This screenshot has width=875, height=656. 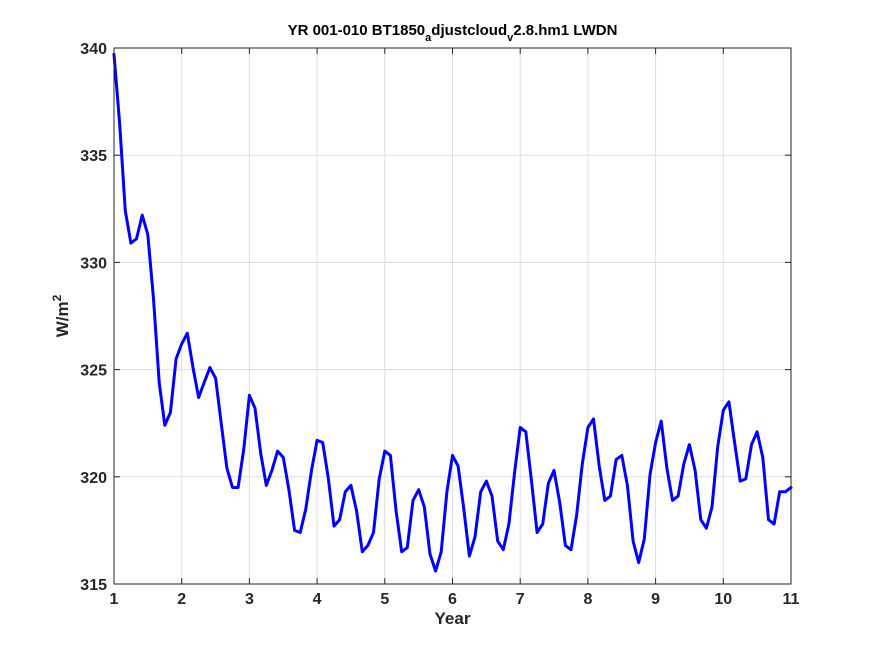 I want to click on y-tick-label: 330, so click(x=93, y=263).